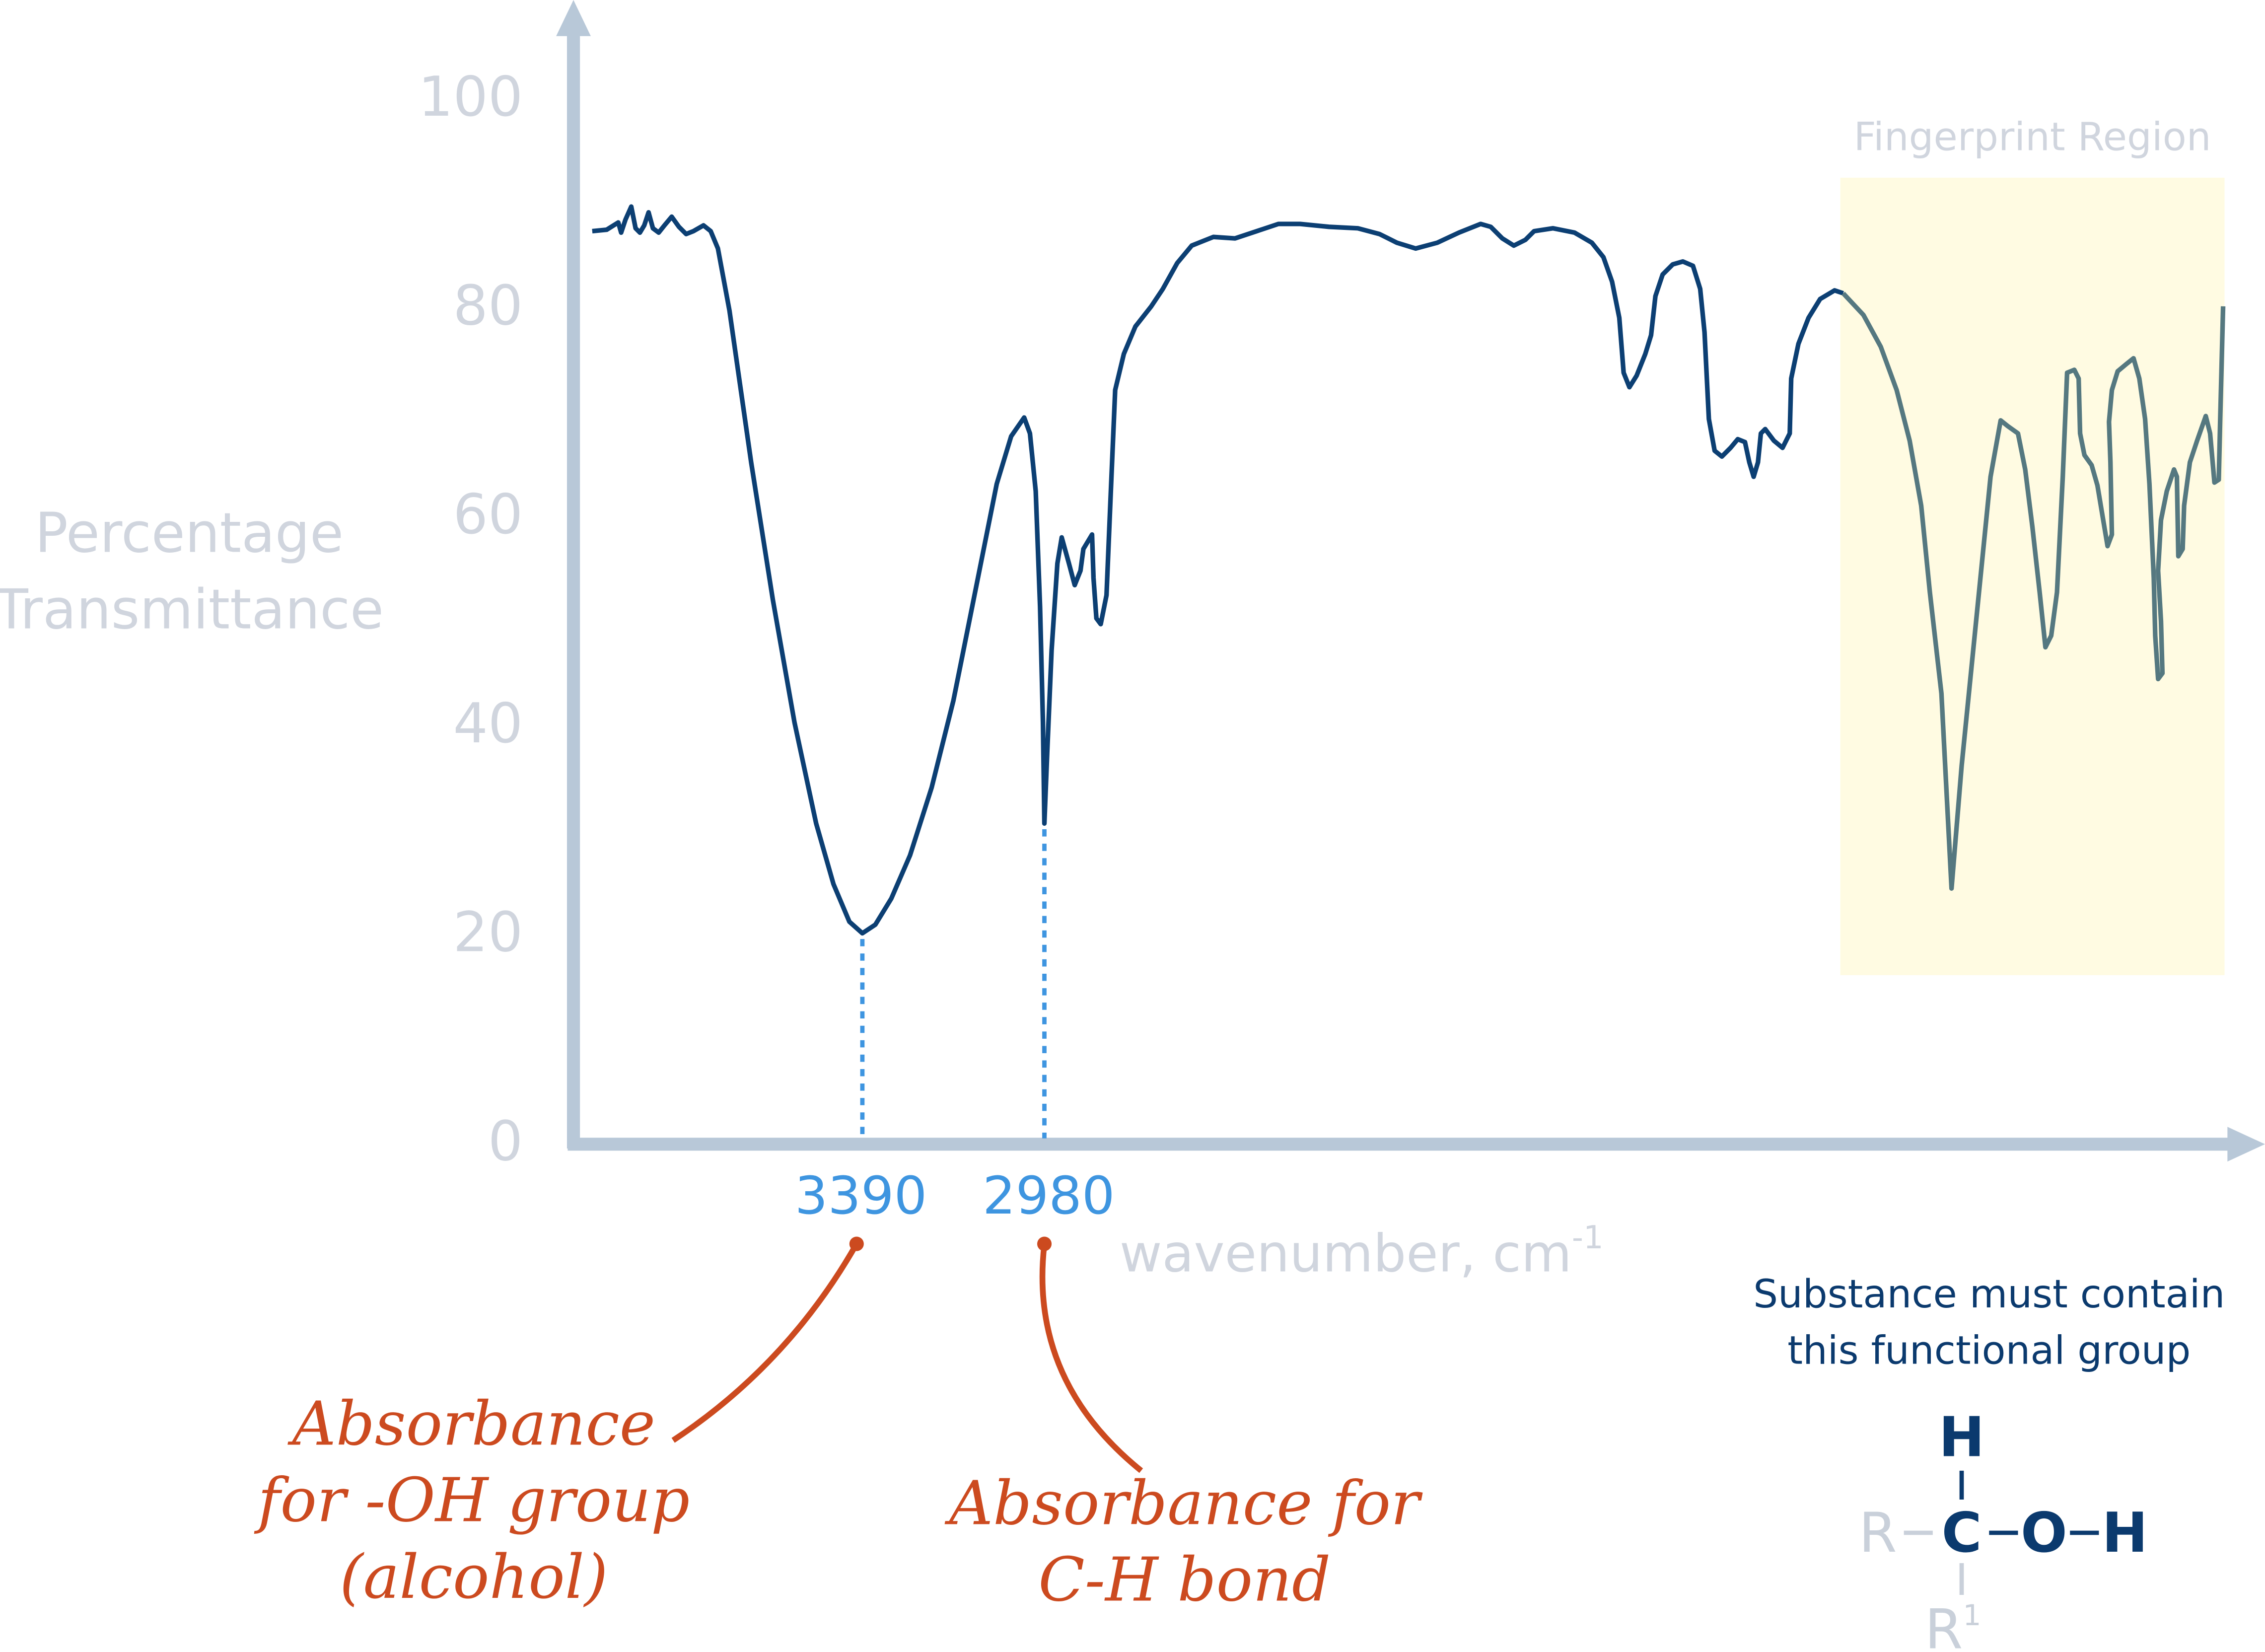 The image size is (2265, 1652). What do you see at coordinates (1878, 1533) in the screenshot?
I see `atom-r: R` at bounding box center [1878, 1533].